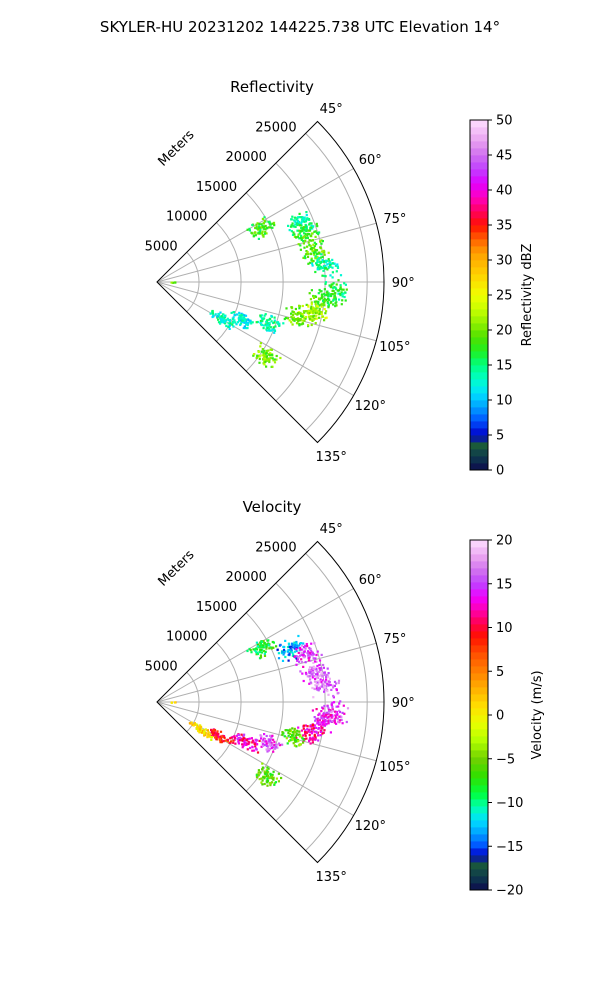 This screenshot has width=600, height=1000. What do you see at coordinates (266, 252) in the screenshot?
I see `angular-gridline` at bounding box center [266, 252].